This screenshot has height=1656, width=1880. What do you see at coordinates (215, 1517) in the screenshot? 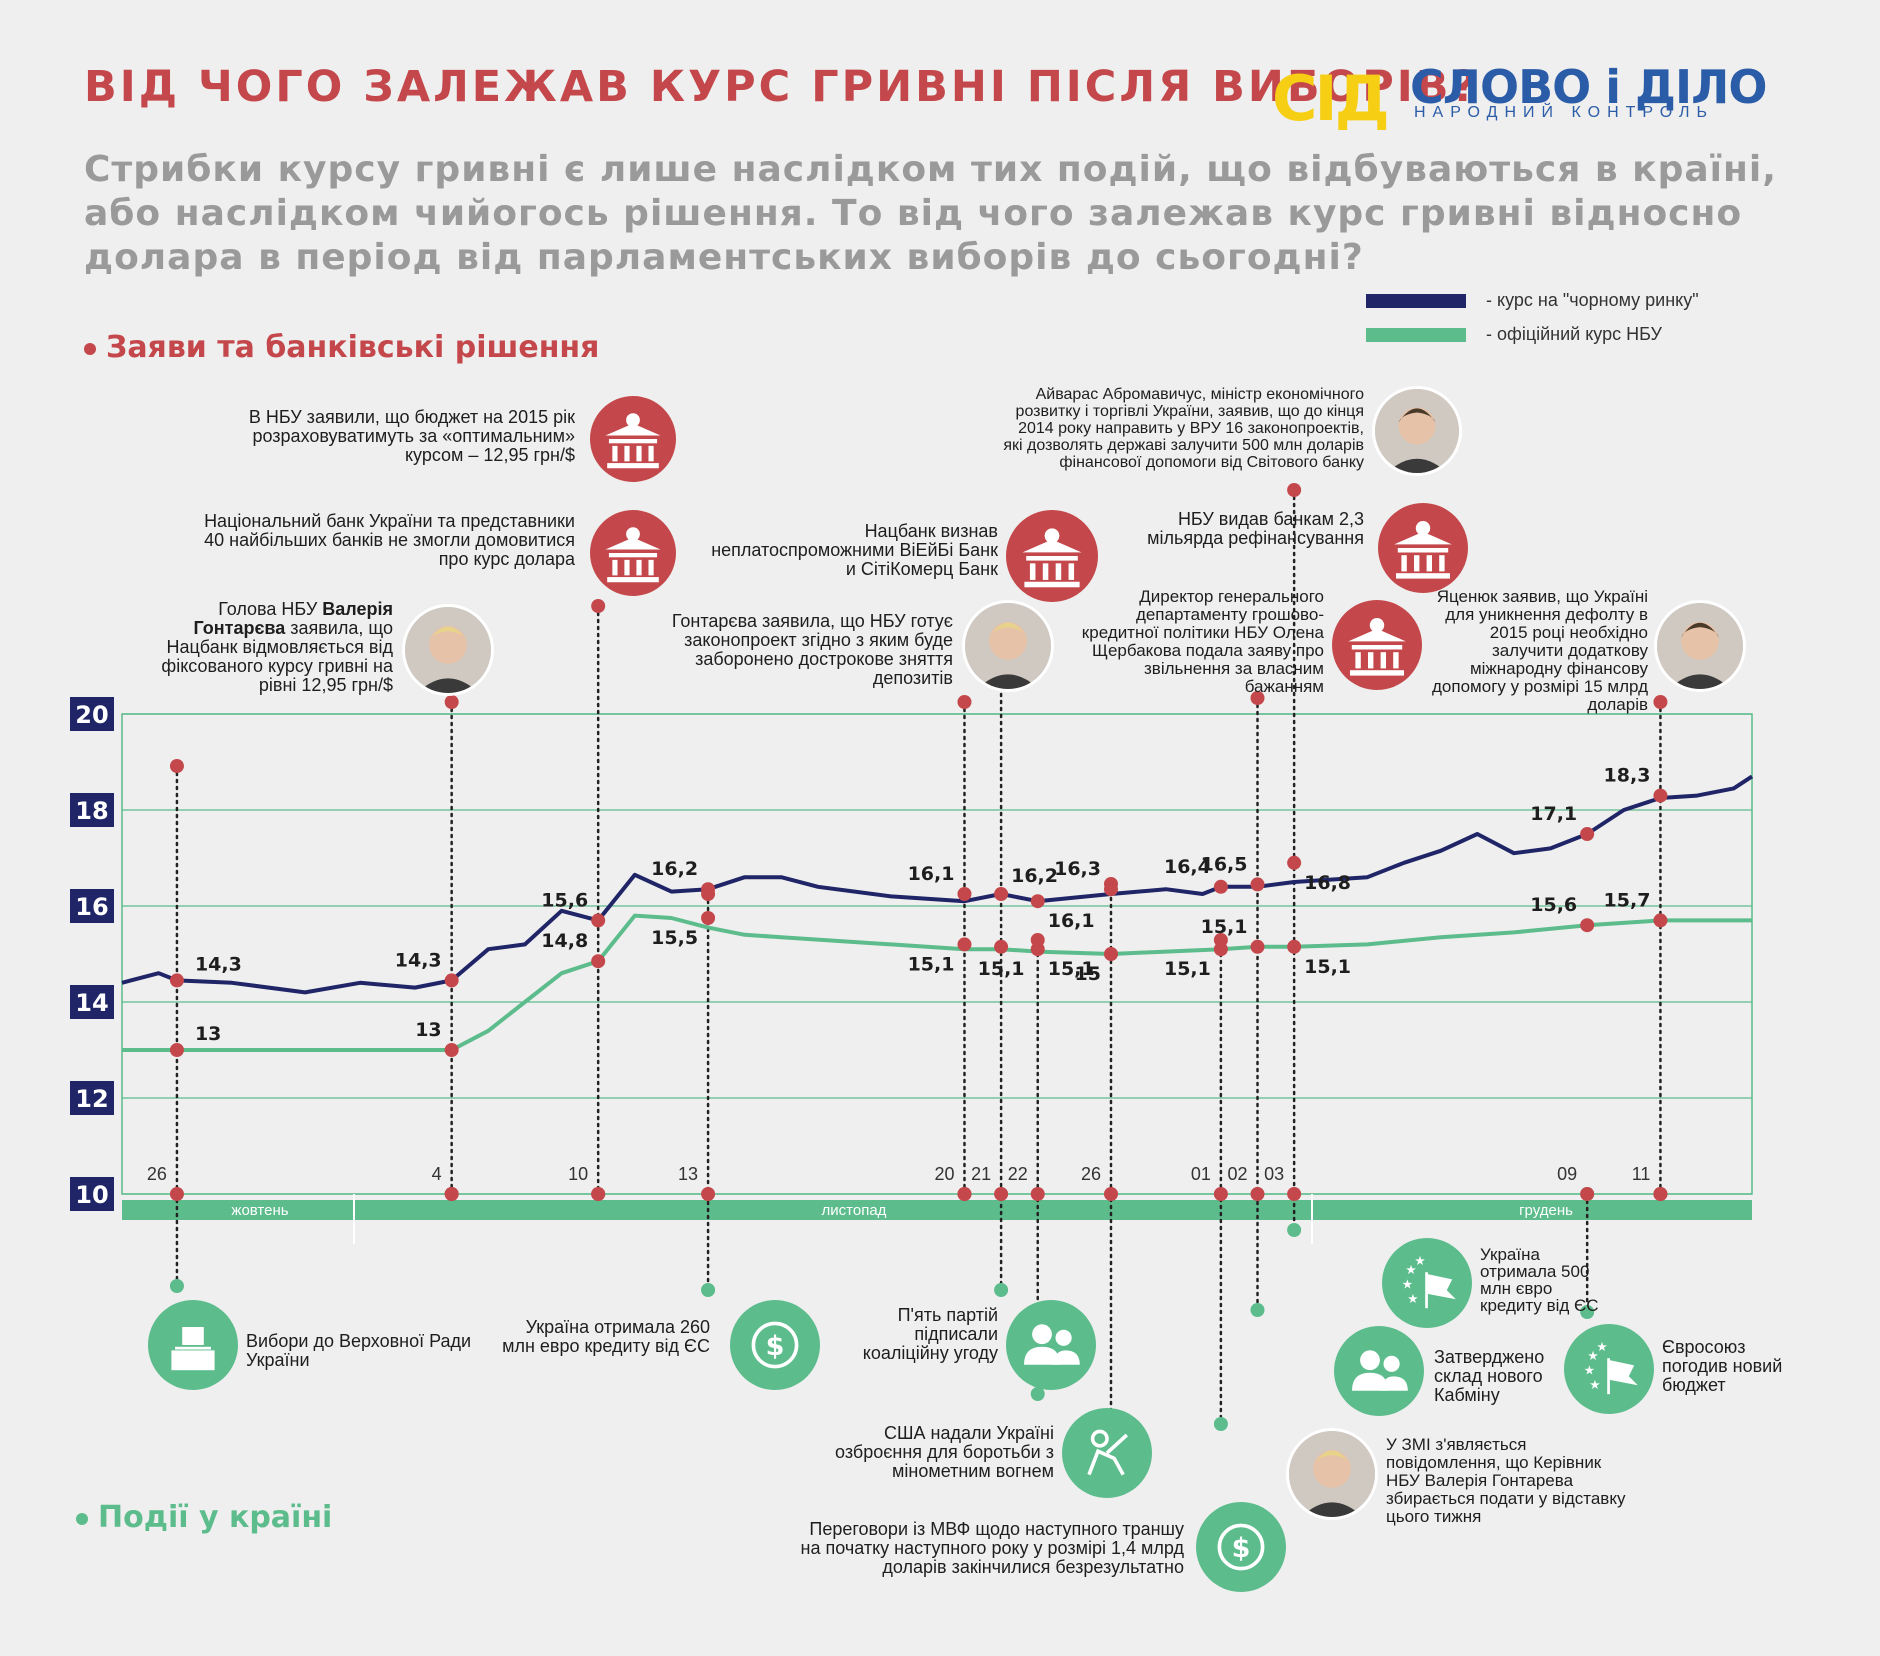
I see `section-bottom-label: Події у країні` at bounding box center [215, 1517].